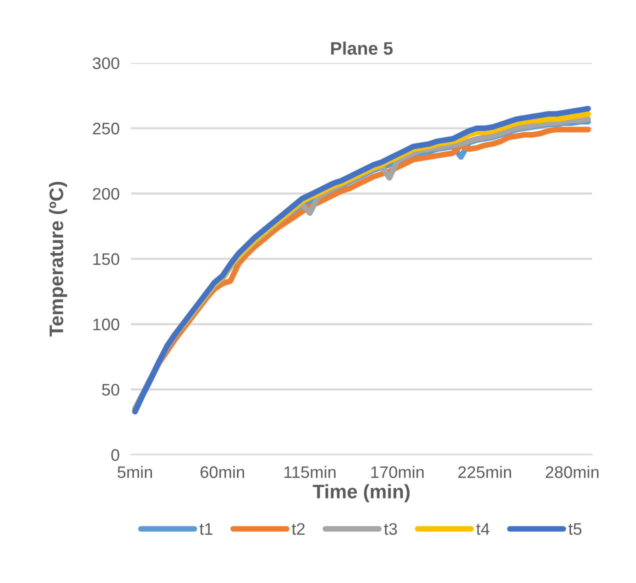  I want to click on y-tick-label: 300, so click(106, 63).